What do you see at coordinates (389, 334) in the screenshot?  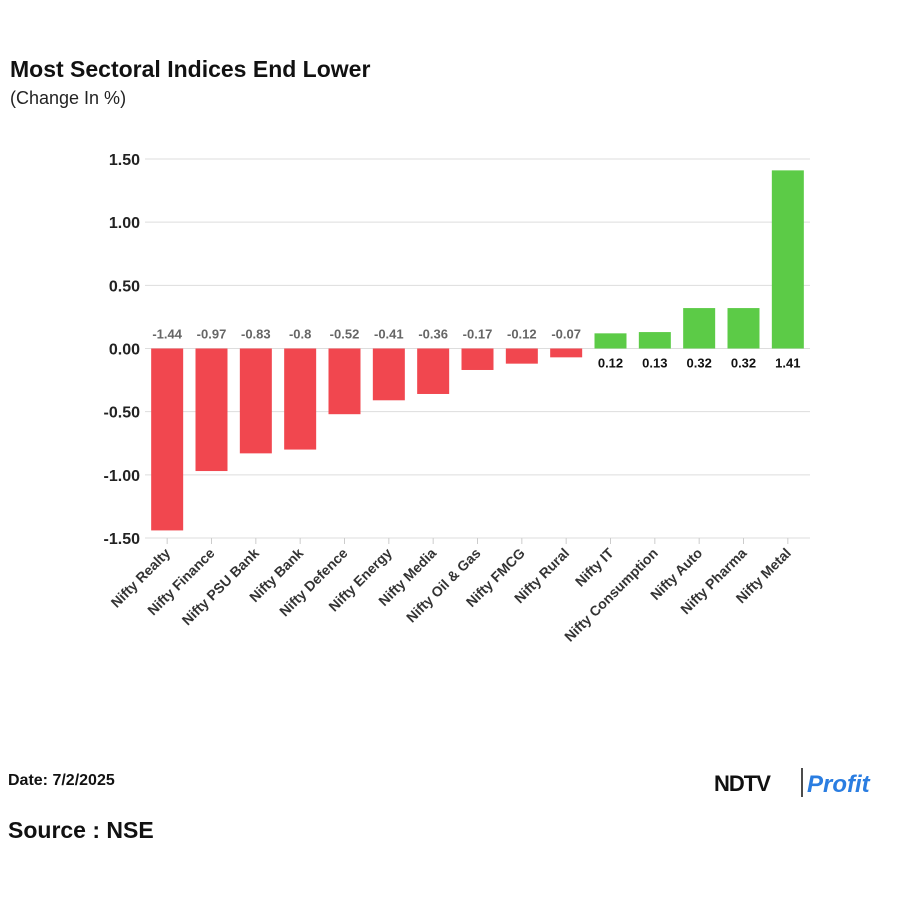 I see `value-label: -0.41` at bounding box center [389, 334].